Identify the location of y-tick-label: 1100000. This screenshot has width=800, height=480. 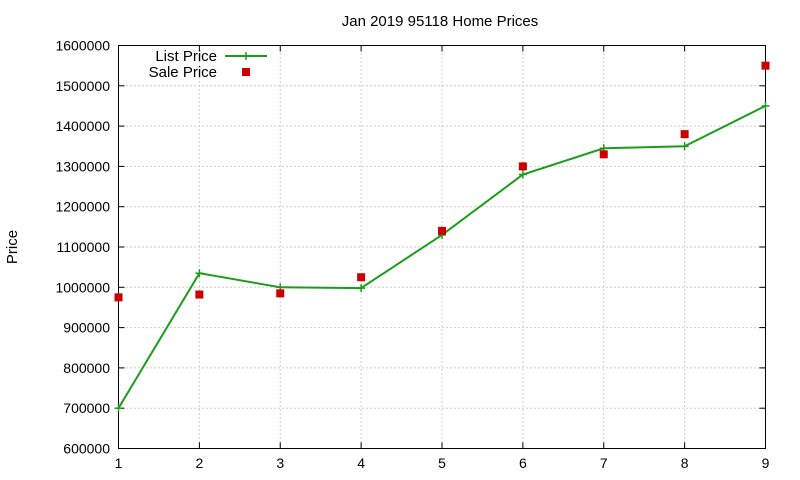
(84, 247).